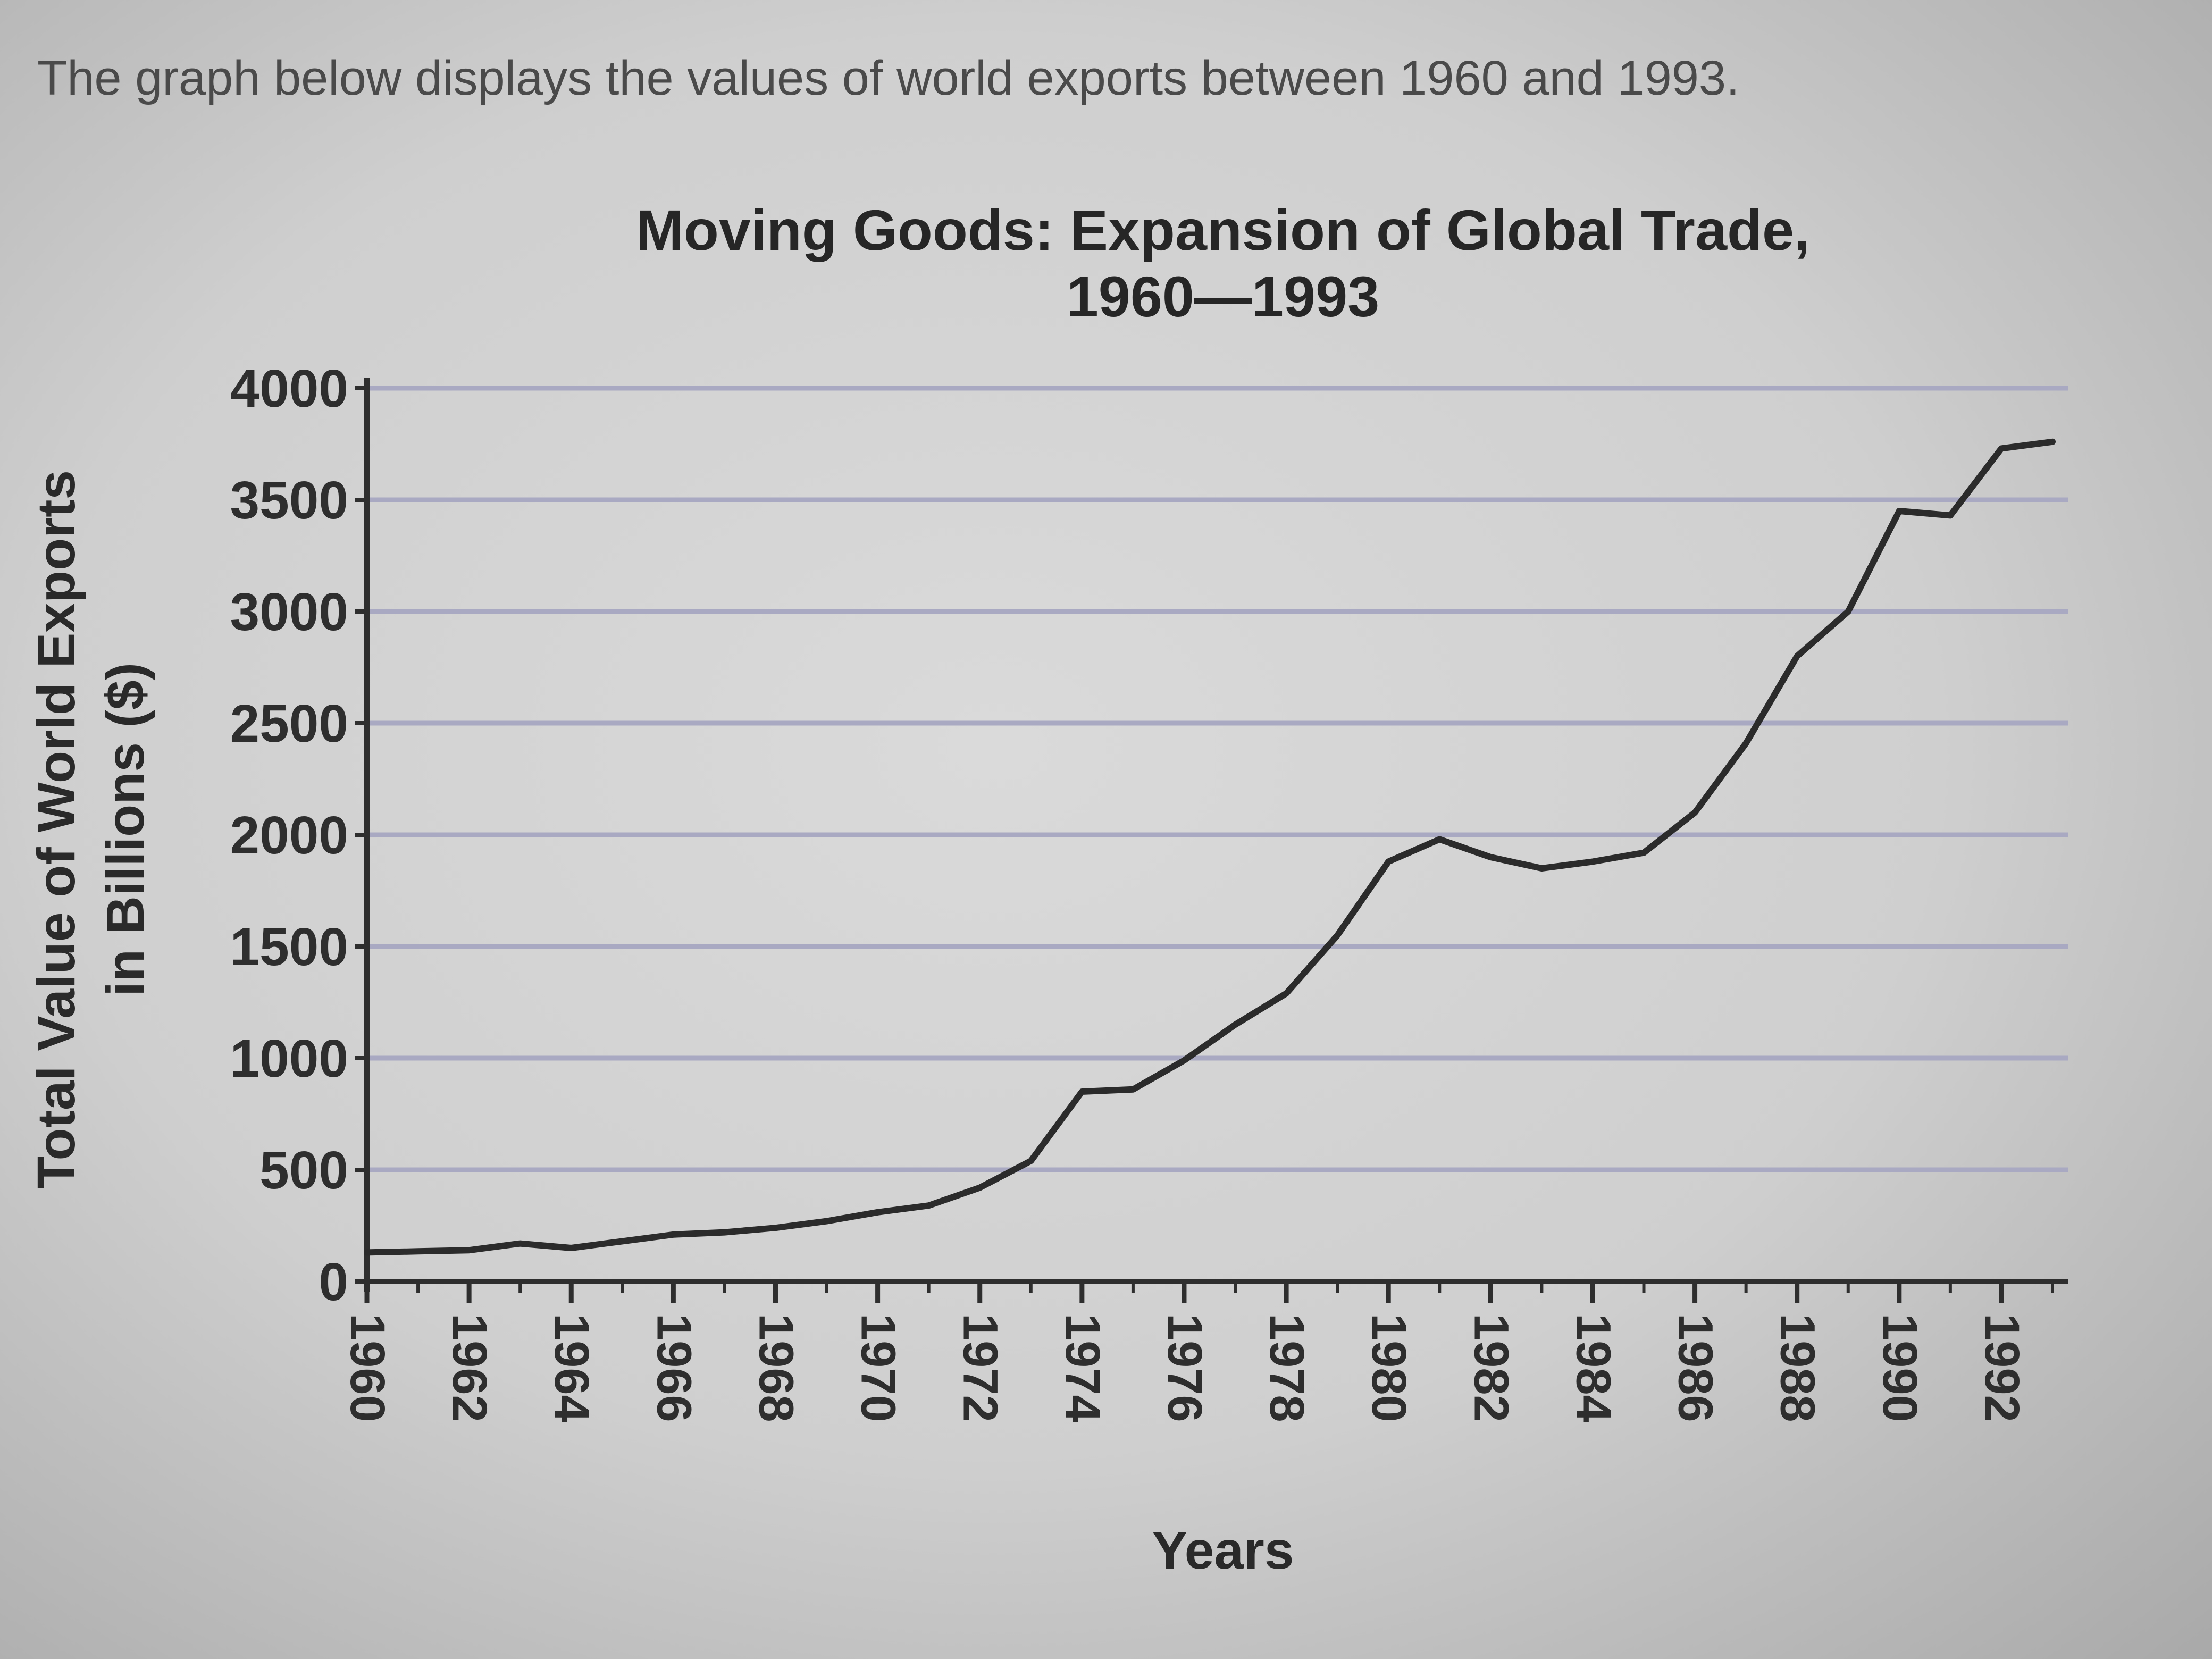  I want to click on y-tick-label-3500: 3500, so click(289, 500).